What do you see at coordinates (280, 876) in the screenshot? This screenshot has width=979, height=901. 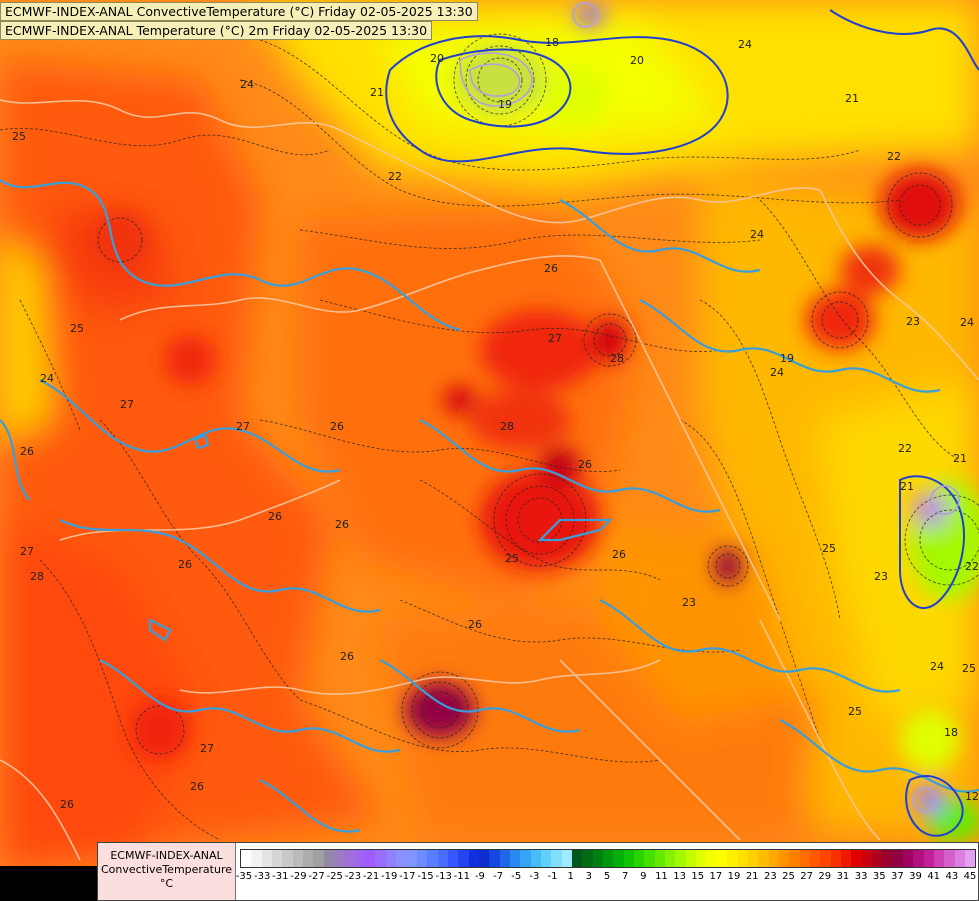 I see `legend-tick-label: -31` at bounding box center [280, 876].